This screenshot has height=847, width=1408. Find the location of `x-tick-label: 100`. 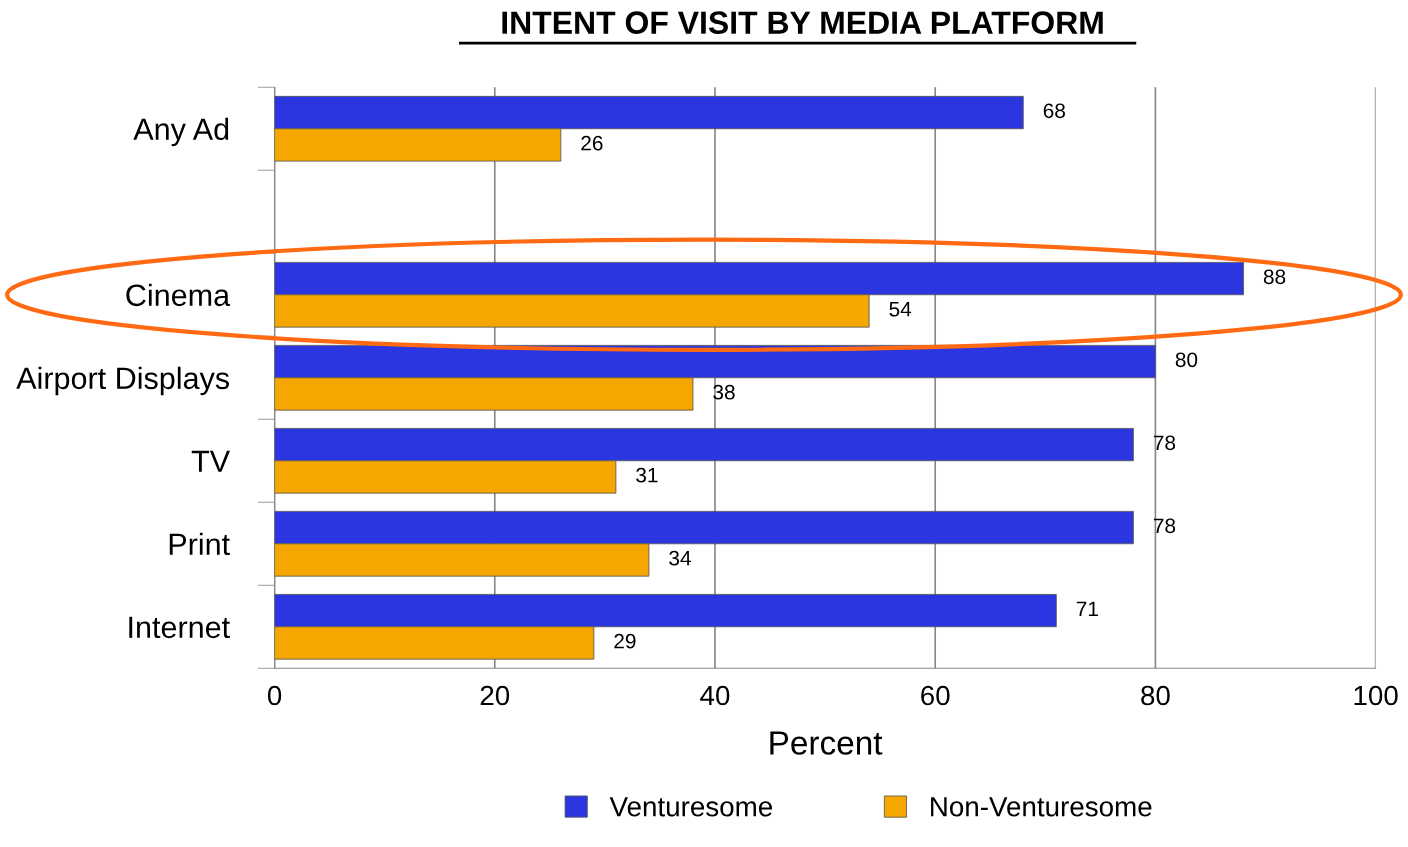

x-tick-label: 100 is located at coordinates (1376, 695).